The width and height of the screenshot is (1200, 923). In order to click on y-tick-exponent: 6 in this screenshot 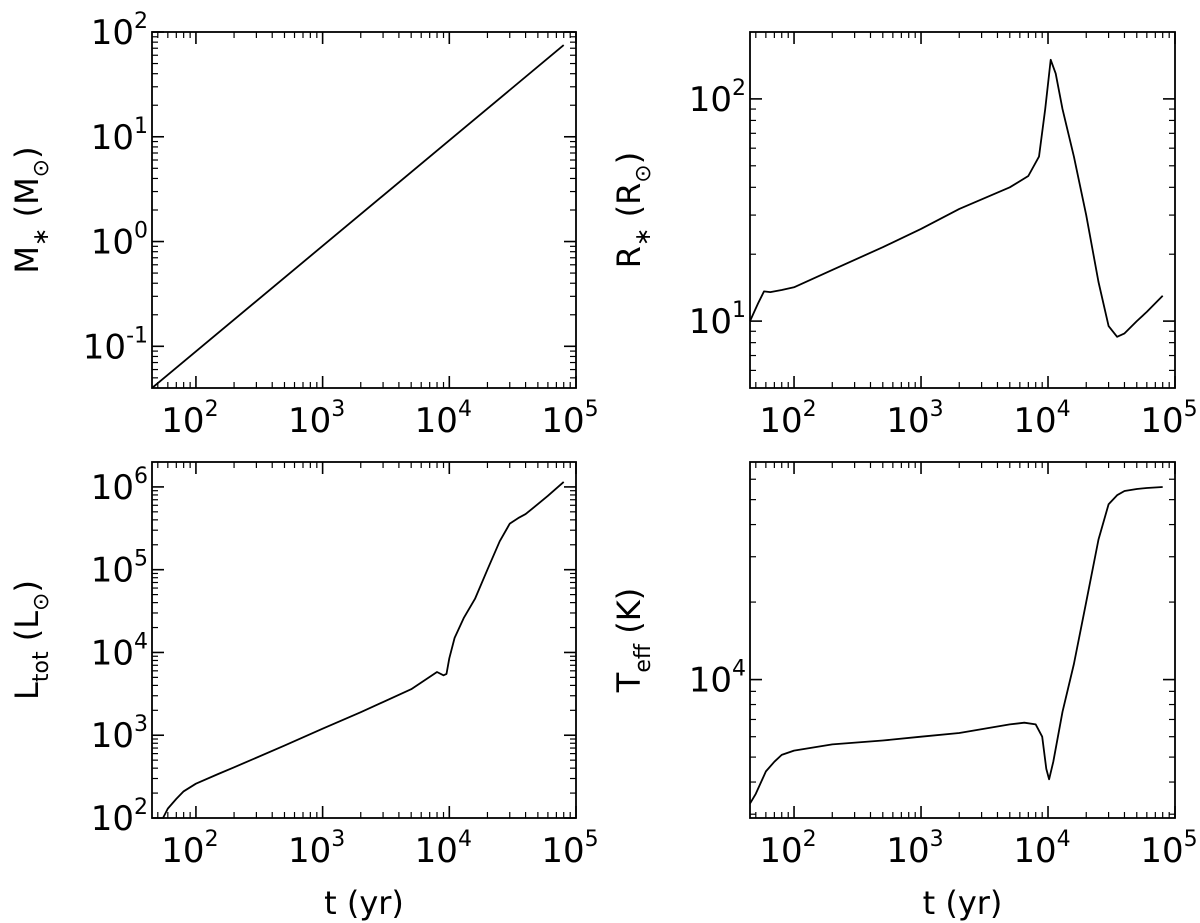, I will do `click(141, 476)`.